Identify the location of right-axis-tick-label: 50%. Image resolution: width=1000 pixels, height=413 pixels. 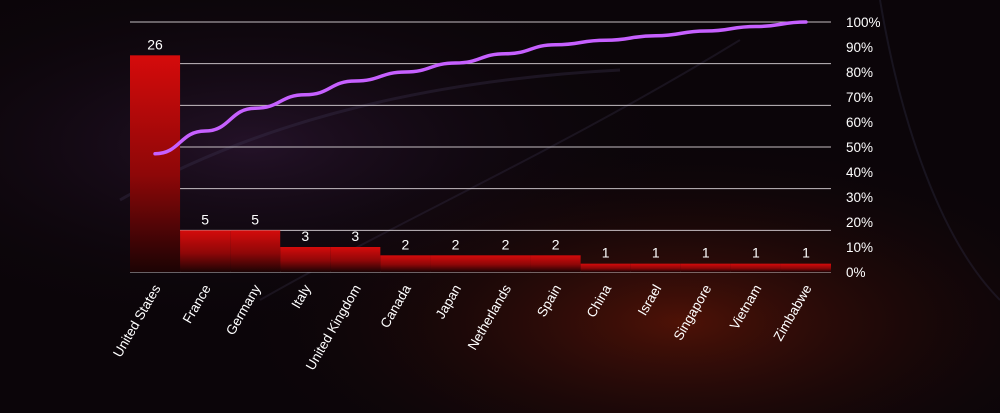
(859, 147).